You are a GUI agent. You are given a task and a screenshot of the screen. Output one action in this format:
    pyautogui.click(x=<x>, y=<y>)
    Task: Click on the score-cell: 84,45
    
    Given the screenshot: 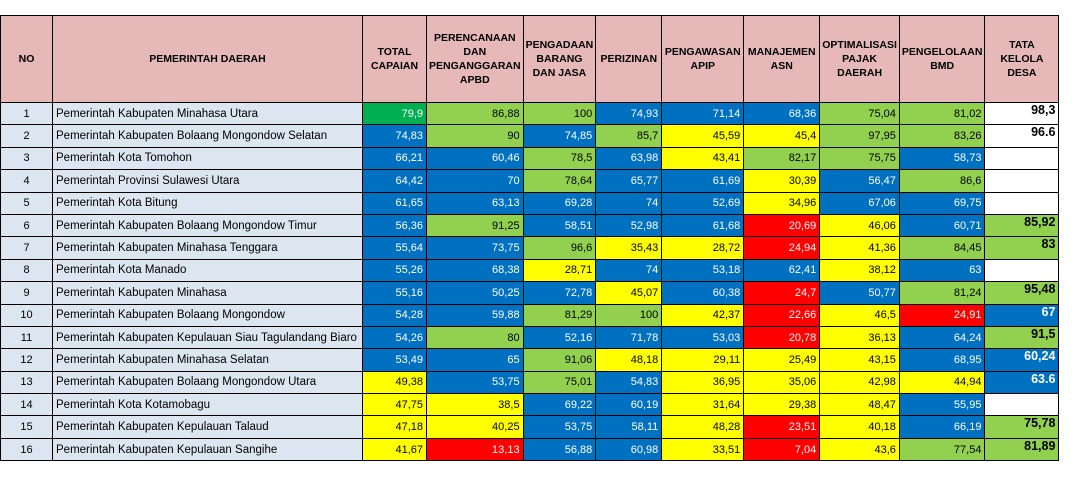 What is the action you would take?
    pyautogui.click(x=942, y=248)
    